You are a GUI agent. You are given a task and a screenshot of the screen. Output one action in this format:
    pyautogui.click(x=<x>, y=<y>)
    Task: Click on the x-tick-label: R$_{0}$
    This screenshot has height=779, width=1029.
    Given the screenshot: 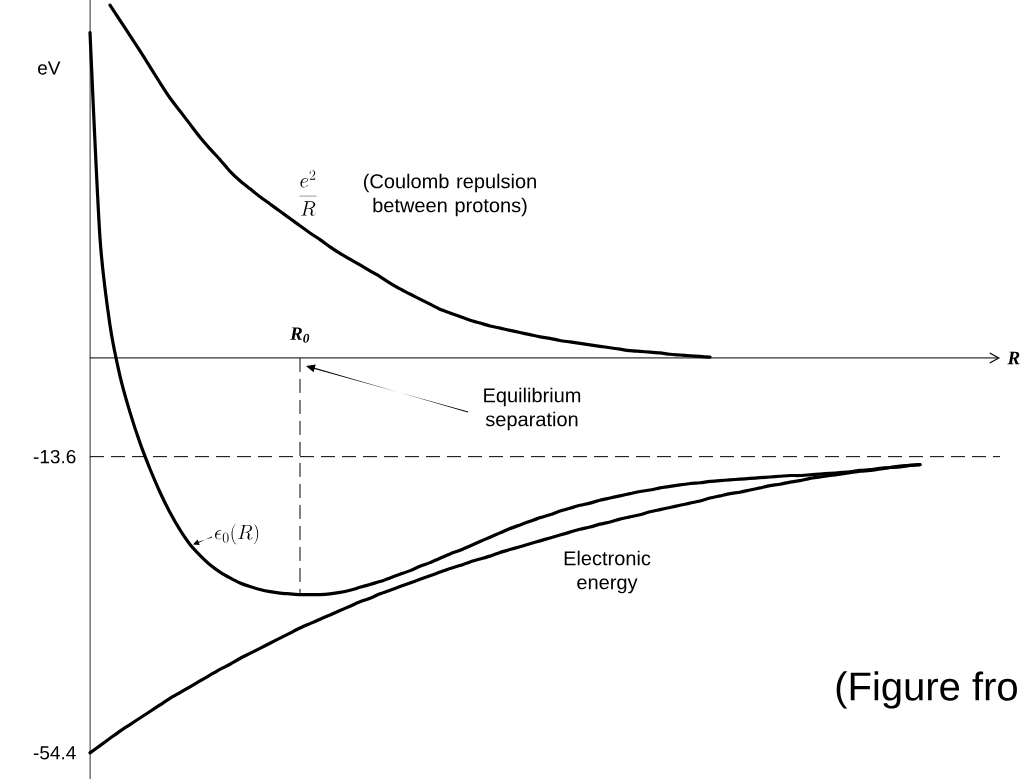 What is the action you would take?
    pyautogui.click(x=300, y=335)
    